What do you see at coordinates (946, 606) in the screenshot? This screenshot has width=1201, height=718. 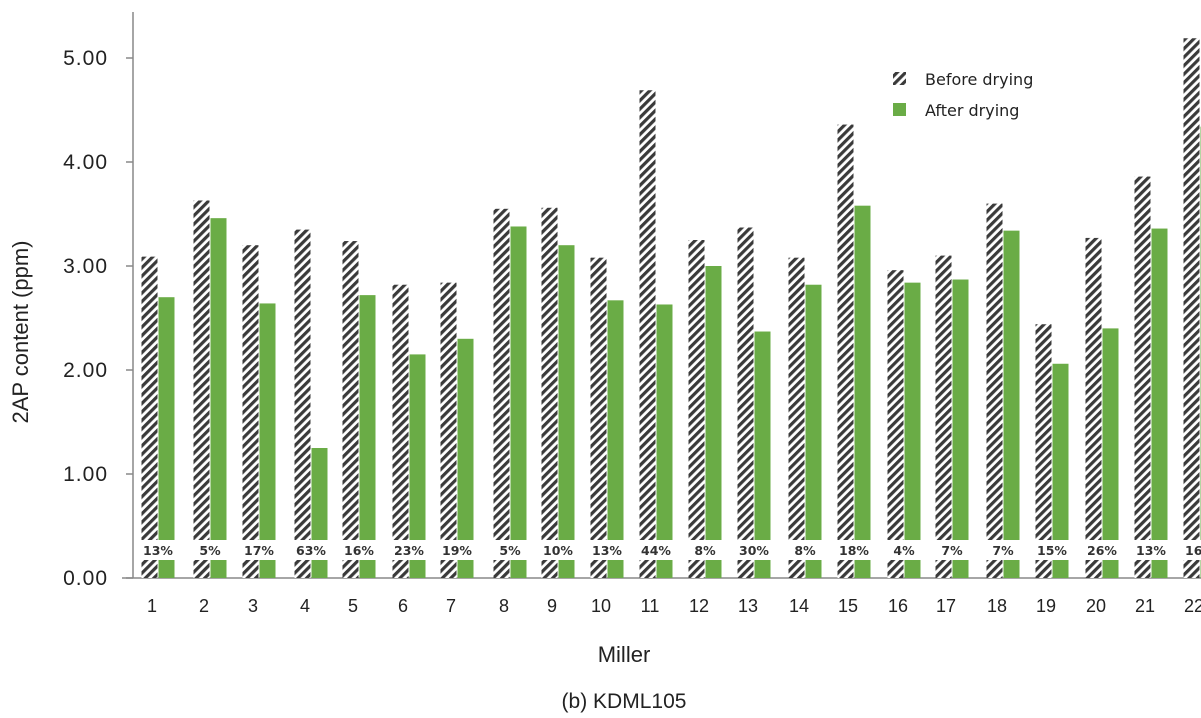 I see `x-tick-label: 17` at bounding box center [946, 606].